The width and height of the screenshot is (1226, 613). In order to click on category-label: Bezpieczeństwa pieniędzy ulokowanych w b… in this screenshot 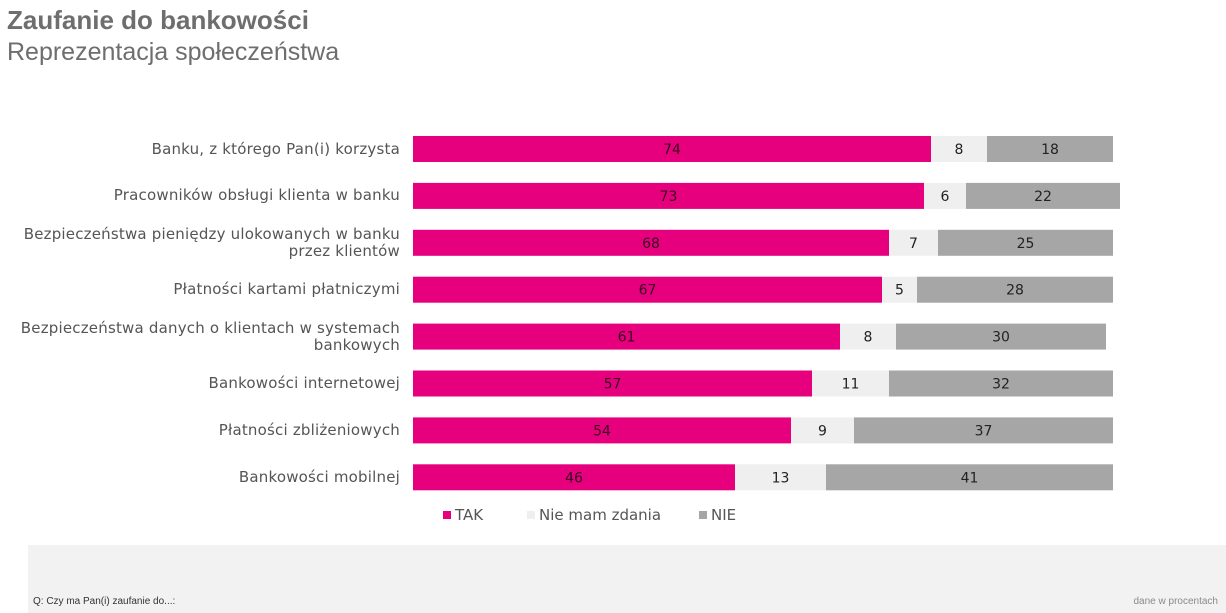, I will do `click(211, 242)`.